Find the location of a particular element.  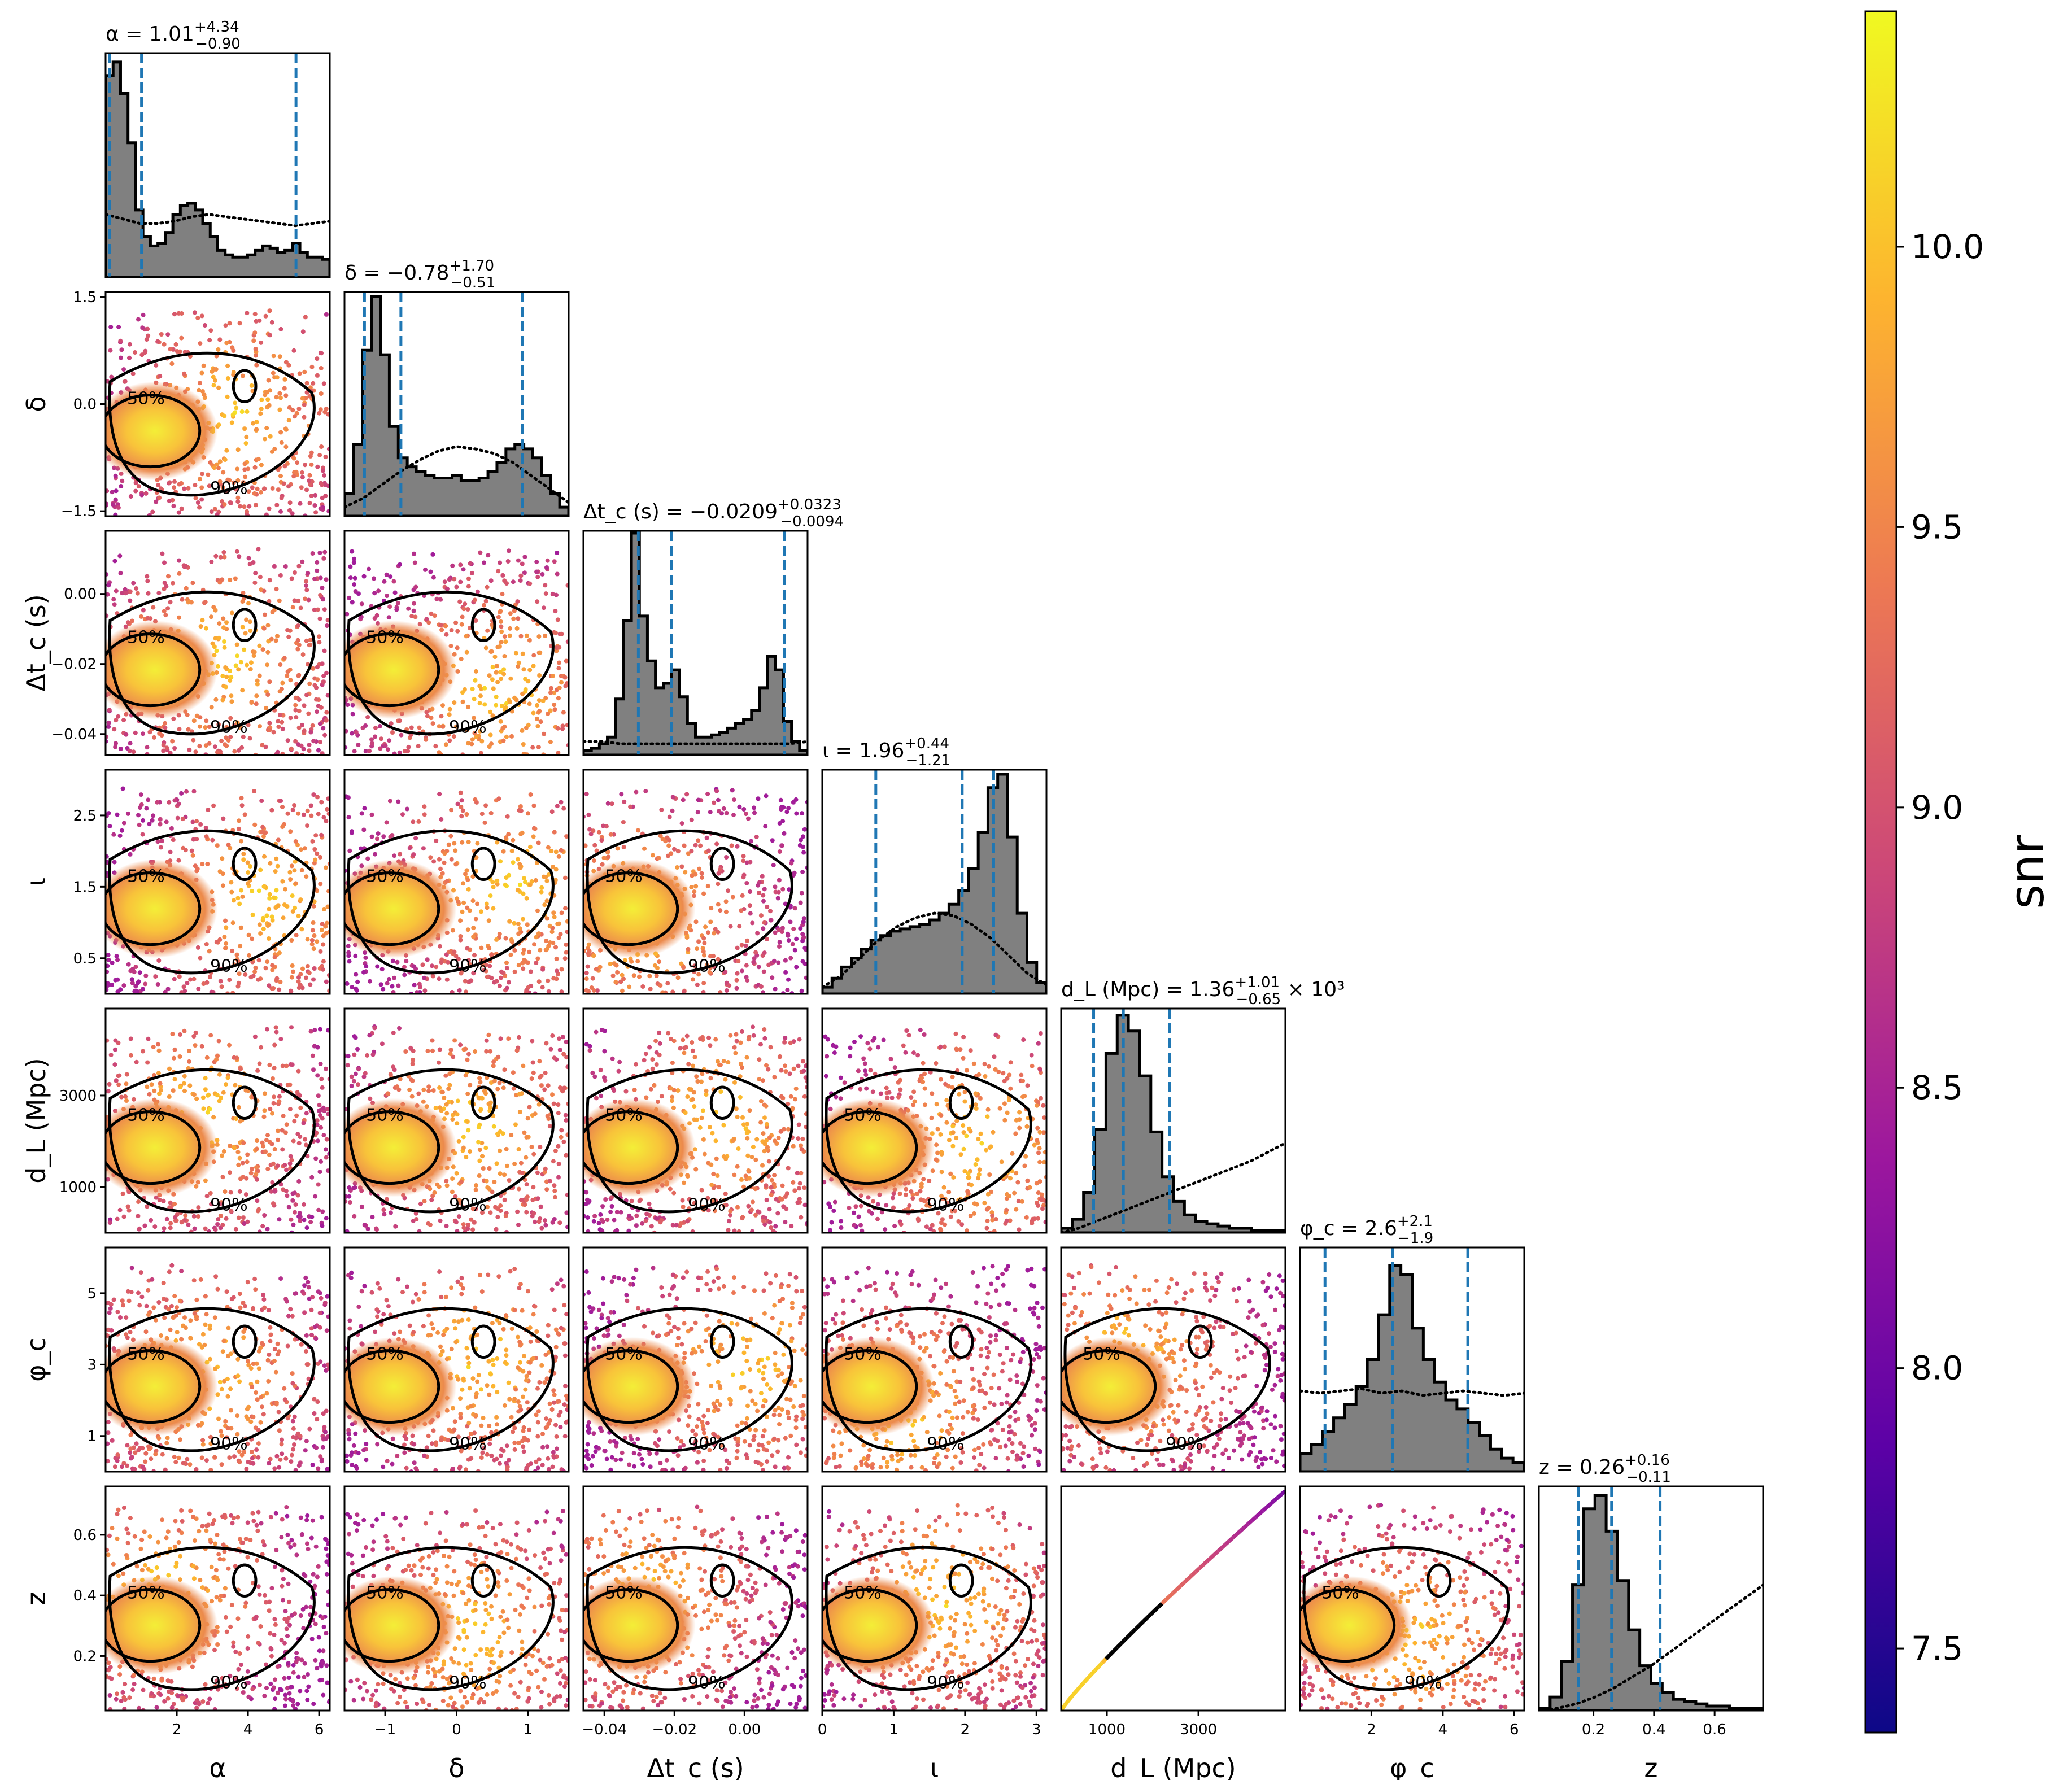

colorbar-tick-label: 8.0 is located at coordinates (1937, 1368).